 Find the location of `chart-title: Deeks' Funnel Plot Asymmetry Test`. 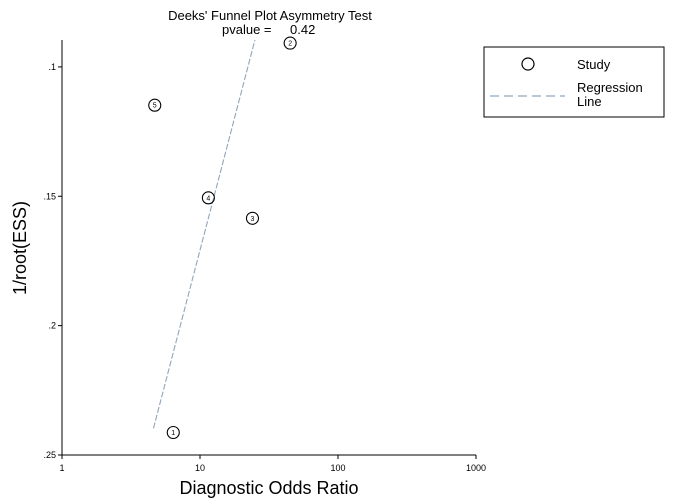

chart-title: Deeks' Funnel Plot Asymmetry Test is located at coordinates (270, 15).